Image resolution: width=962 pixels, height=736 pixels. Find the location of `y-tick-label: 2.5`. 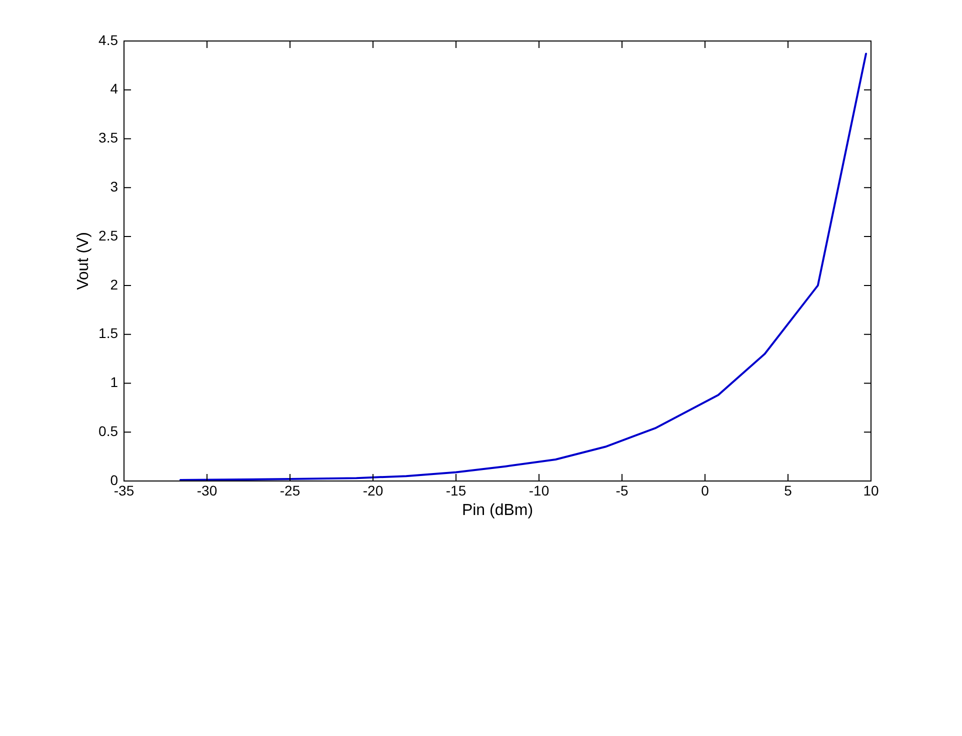

y-tick-label: 2.5 is located at coordinates (108, 235).